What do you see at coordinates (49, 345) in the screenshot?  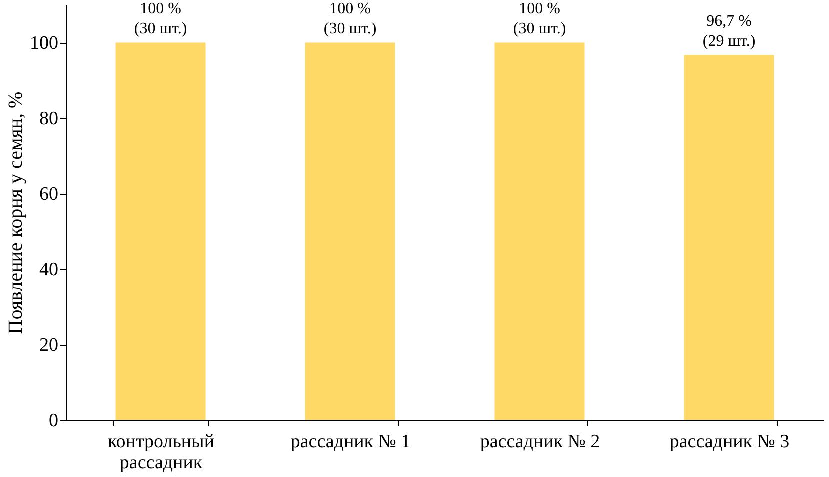 I see `y-tick-label: 20` at bounding box center [49, 345].